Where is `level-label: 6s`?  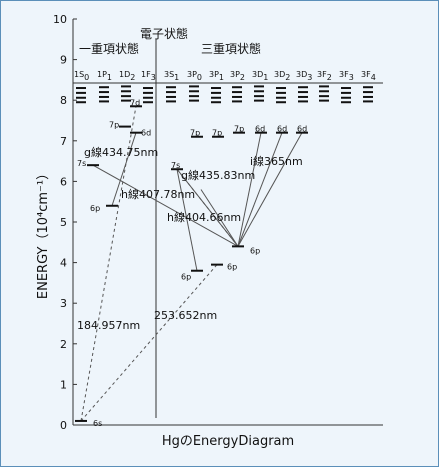 level-label: 6s is located at coordinates (97, 423).